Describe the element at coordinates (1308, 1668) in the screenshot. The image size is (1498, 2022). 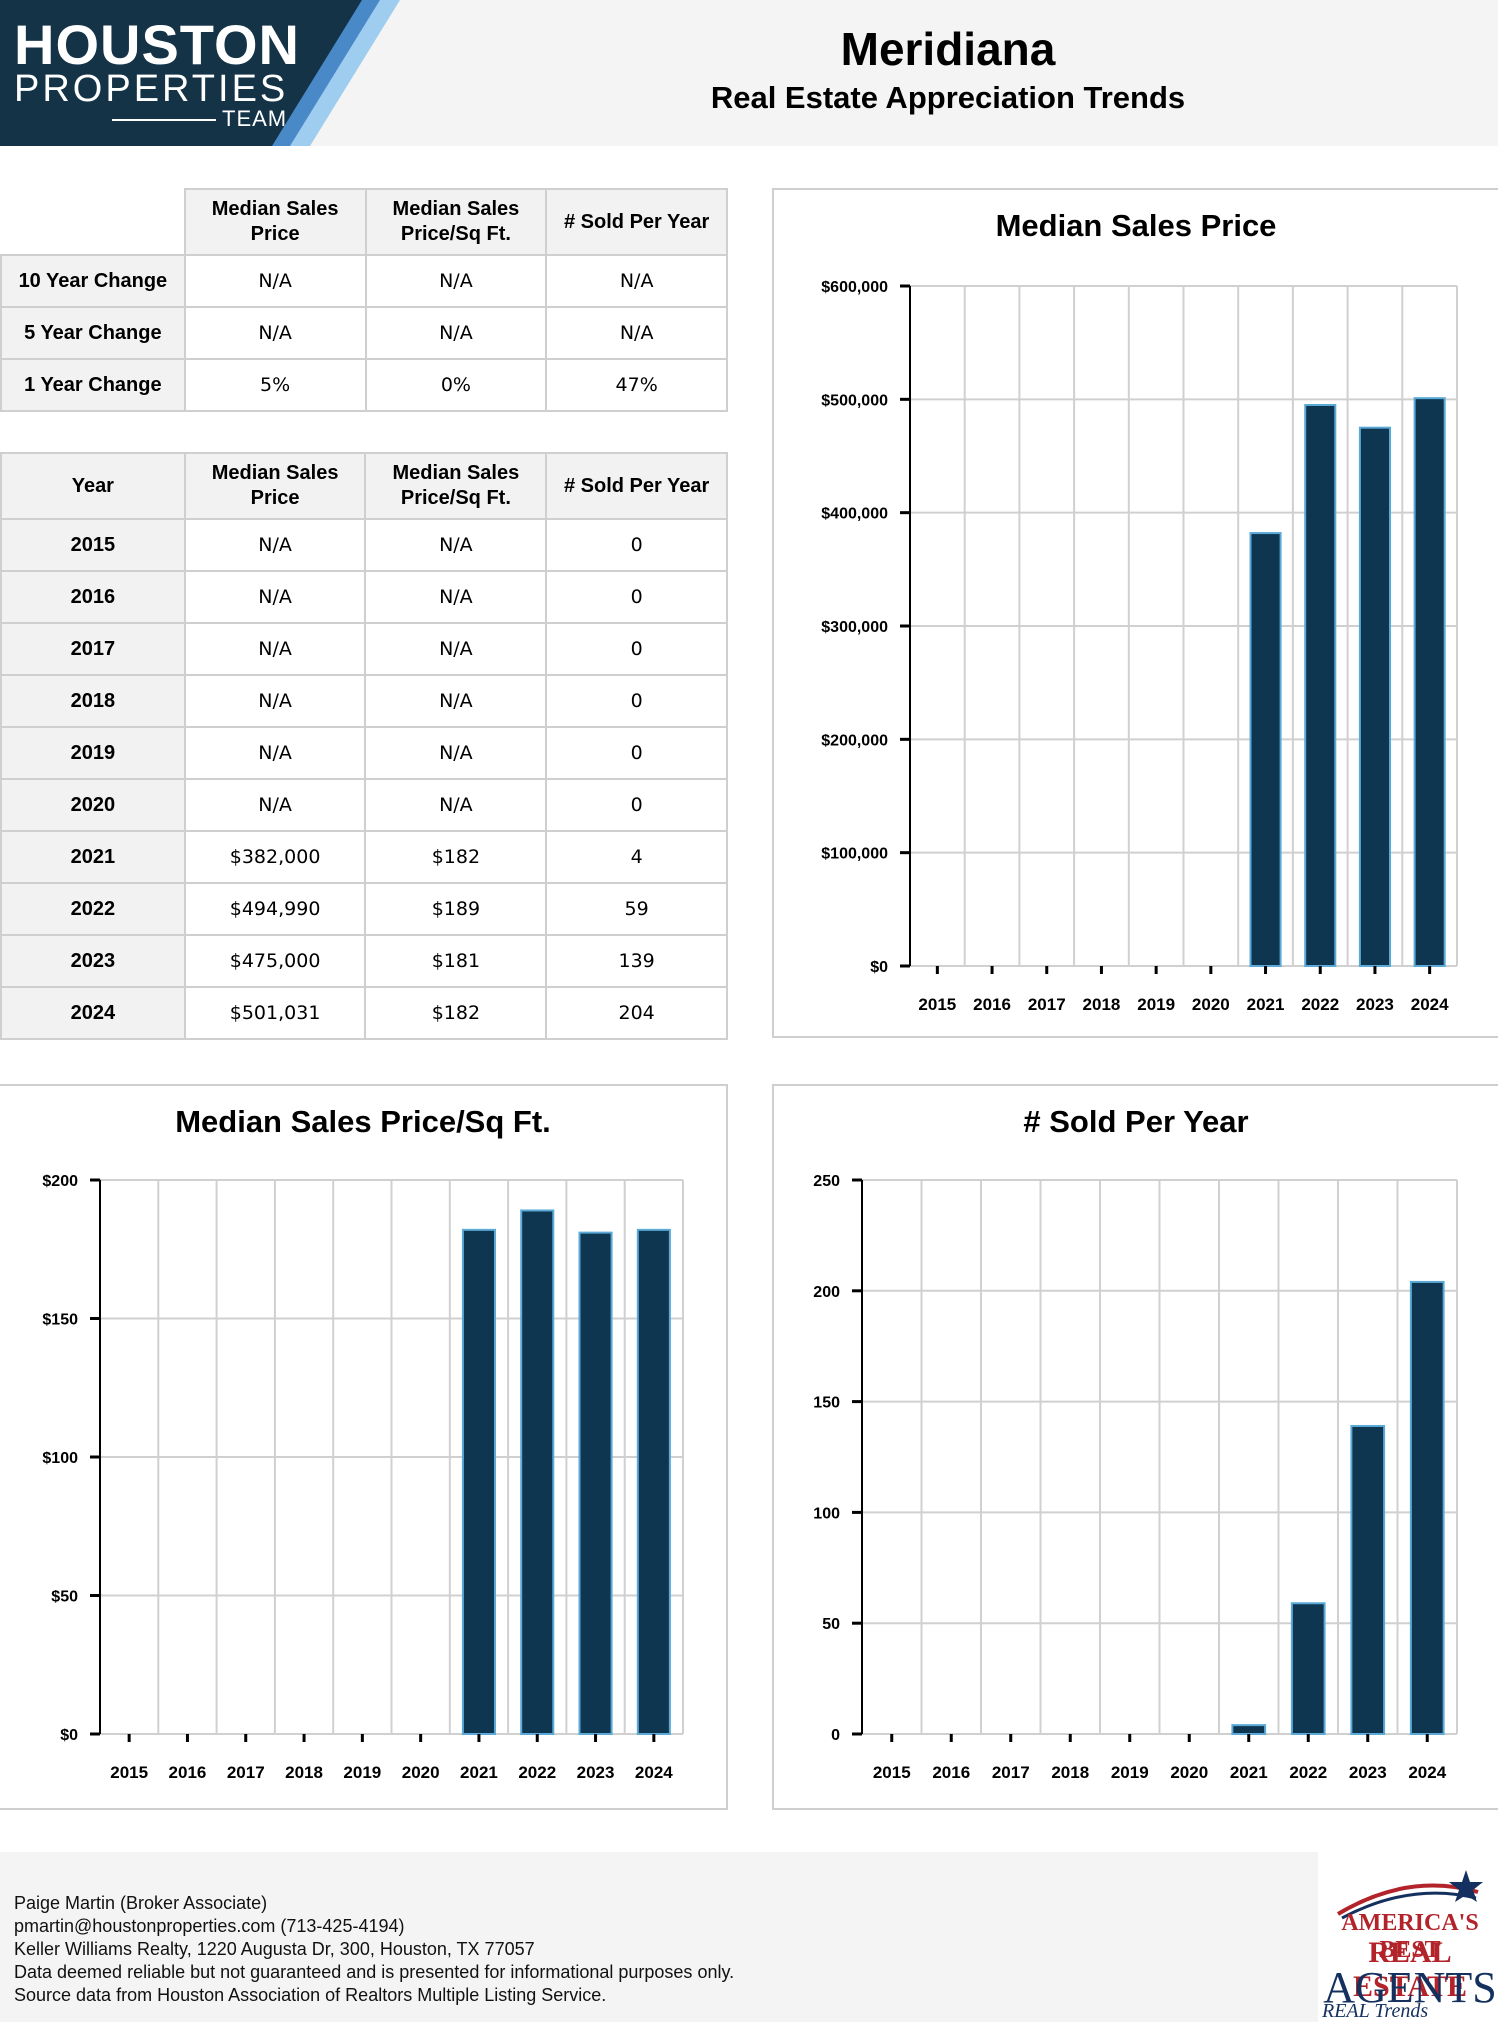
I see `bar-2022` at that location.